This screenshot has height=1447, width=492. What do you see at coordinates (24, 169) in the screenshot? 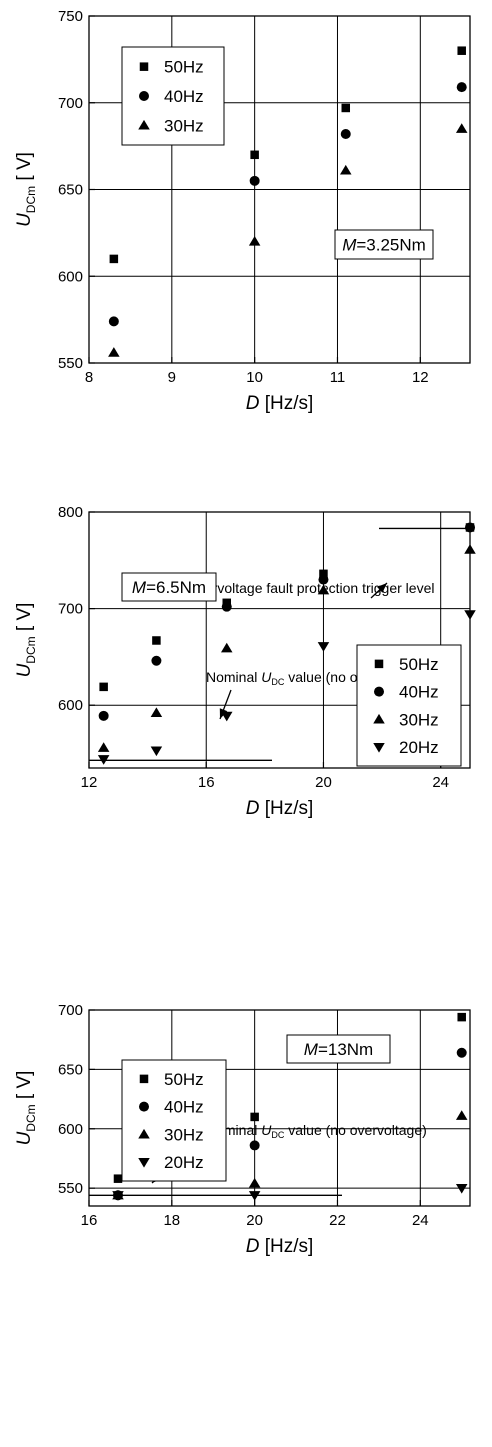
I see `y-axis-label-unit: [ V]` at bounding box center [24, 169].